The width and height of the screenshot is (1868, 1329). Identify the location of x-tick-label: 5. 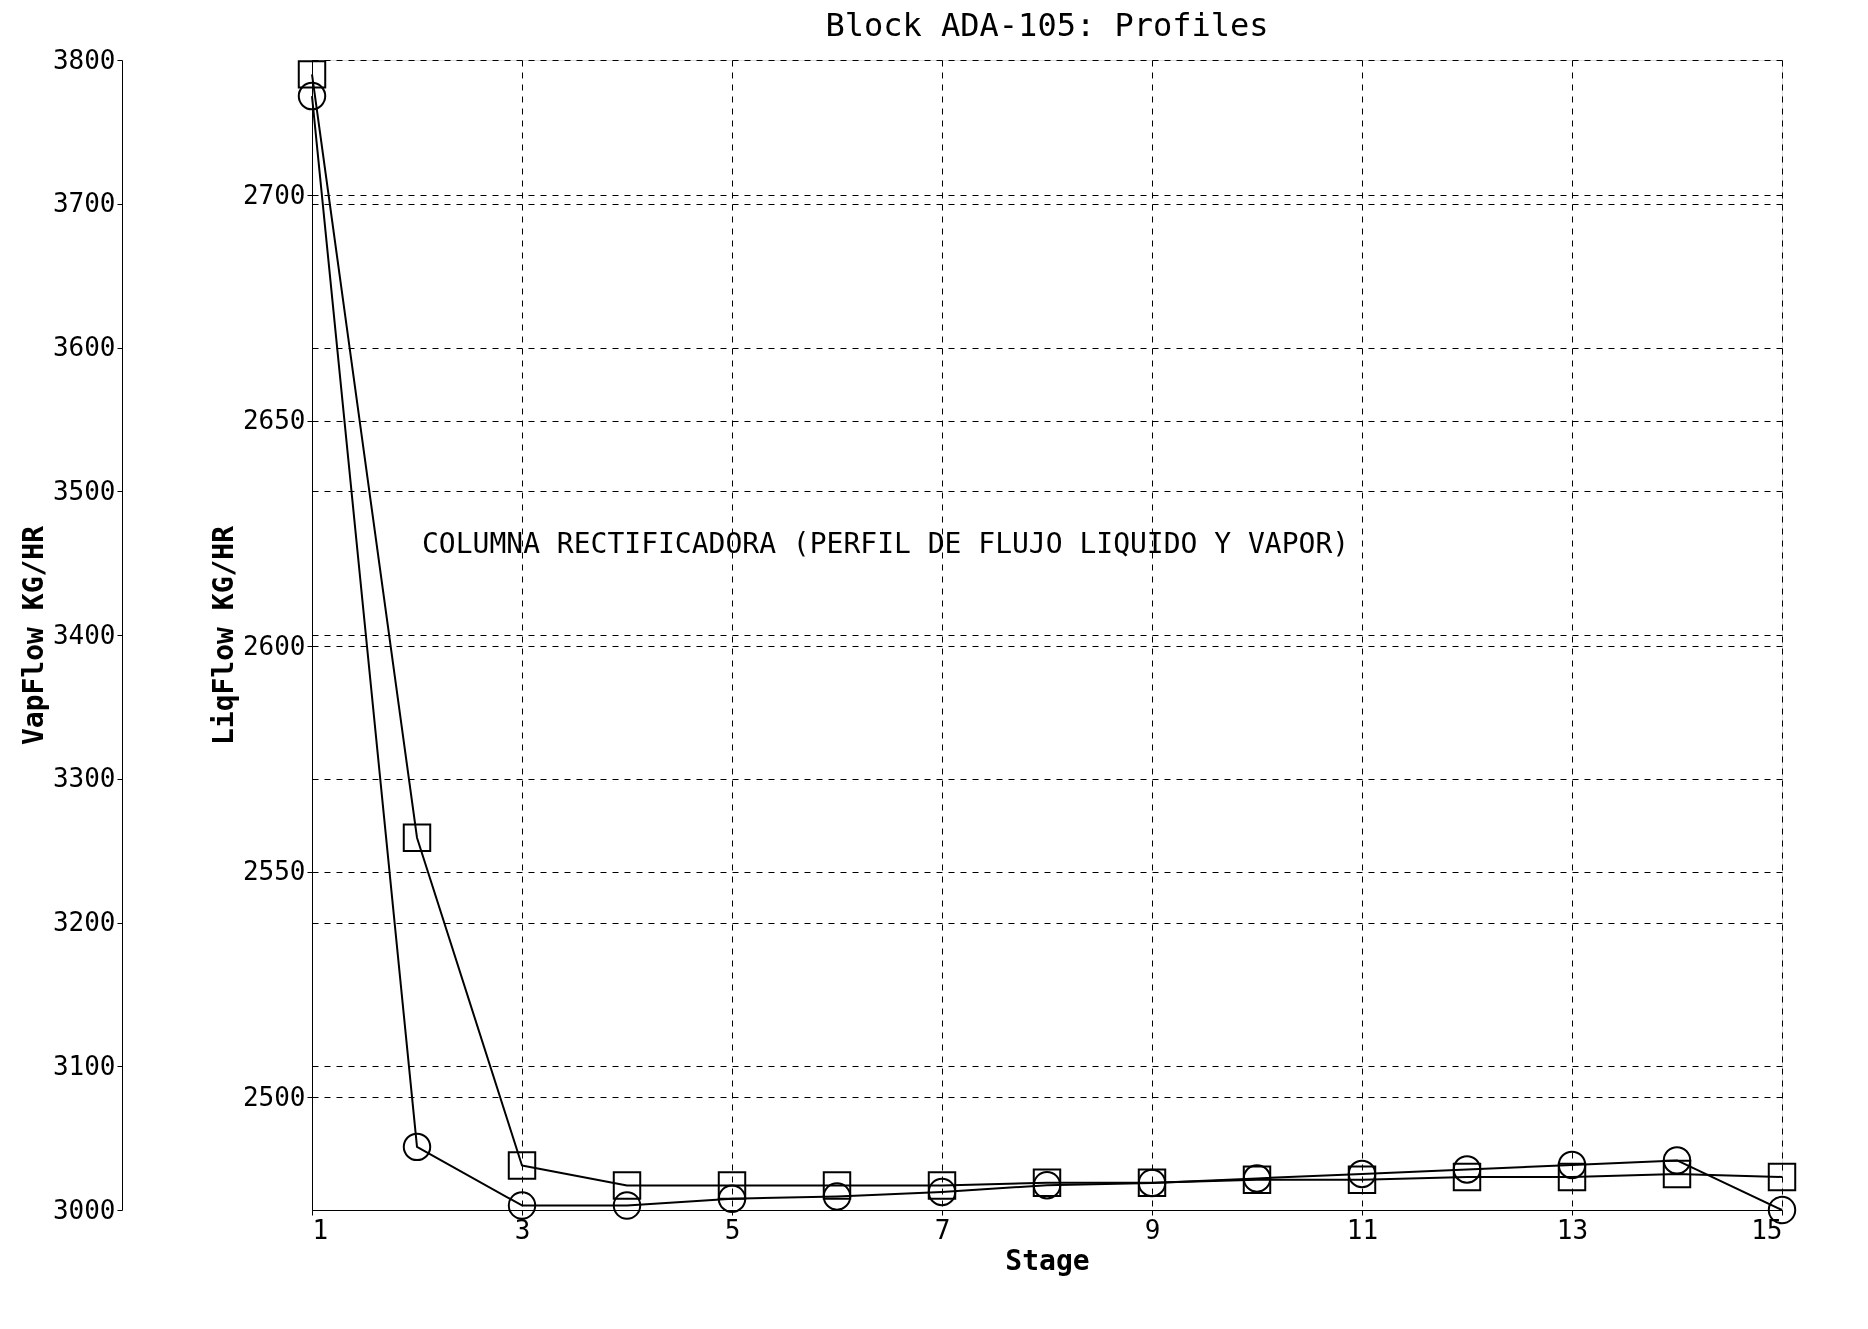
(732, 1229).